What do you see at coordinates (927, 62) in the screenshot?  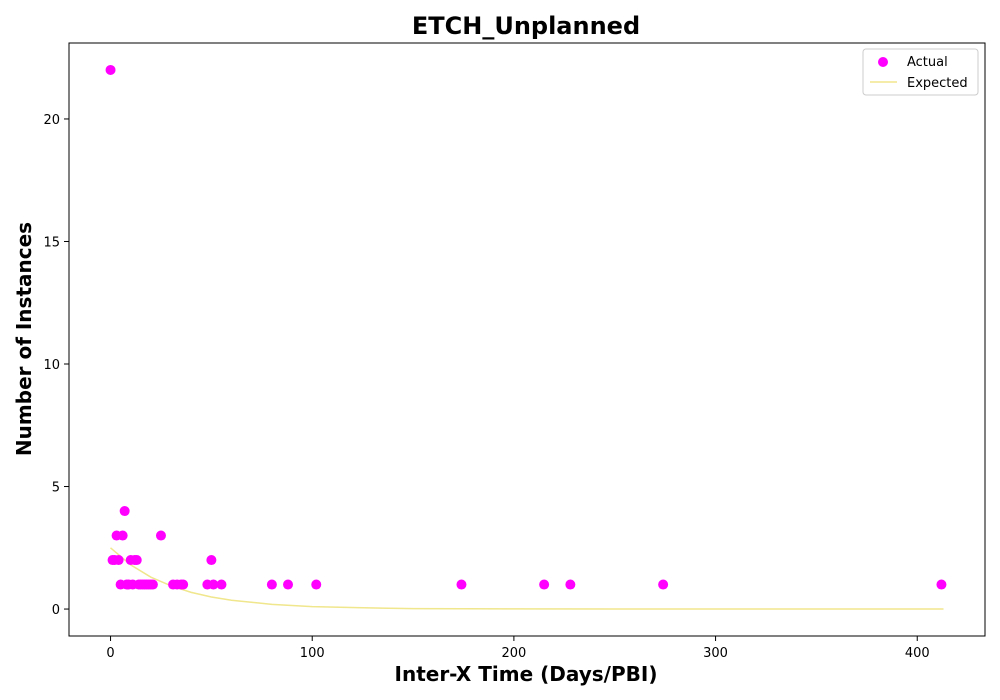 I see `legend-actual-label: Actual` at bounding box center [927, 62].